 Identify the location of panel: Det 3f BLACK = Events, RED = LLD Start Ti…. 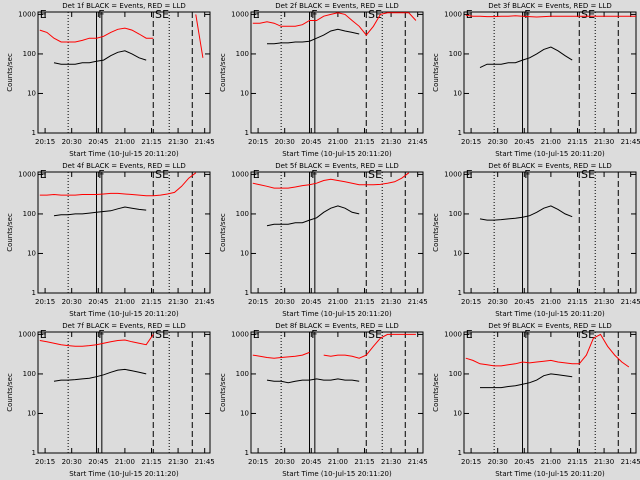
(536, 80).